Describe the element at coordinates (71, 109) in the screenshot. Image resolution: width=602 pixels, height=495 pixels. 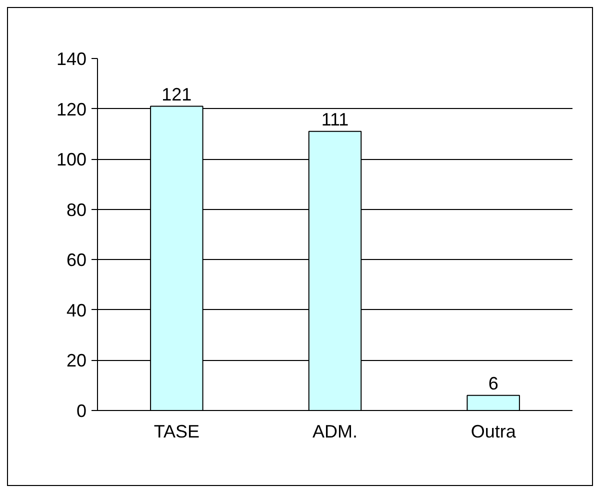
I see `y-tick-label: 120` at that location.